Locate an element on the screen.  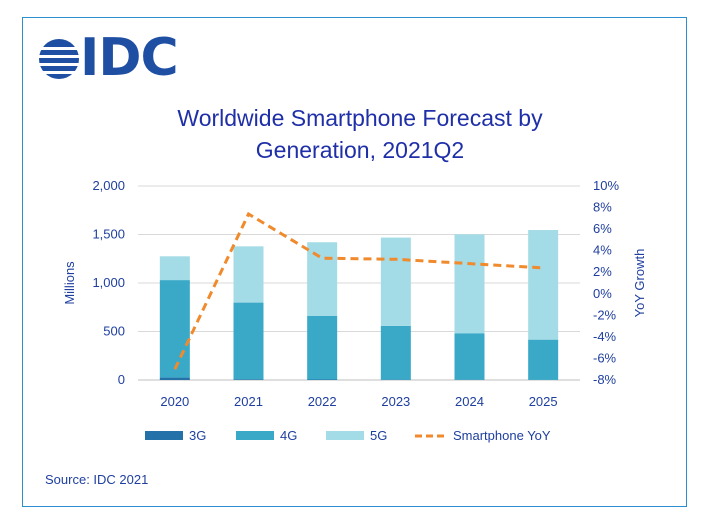
legend-swatch-3g is located at coordinates (164, 435).